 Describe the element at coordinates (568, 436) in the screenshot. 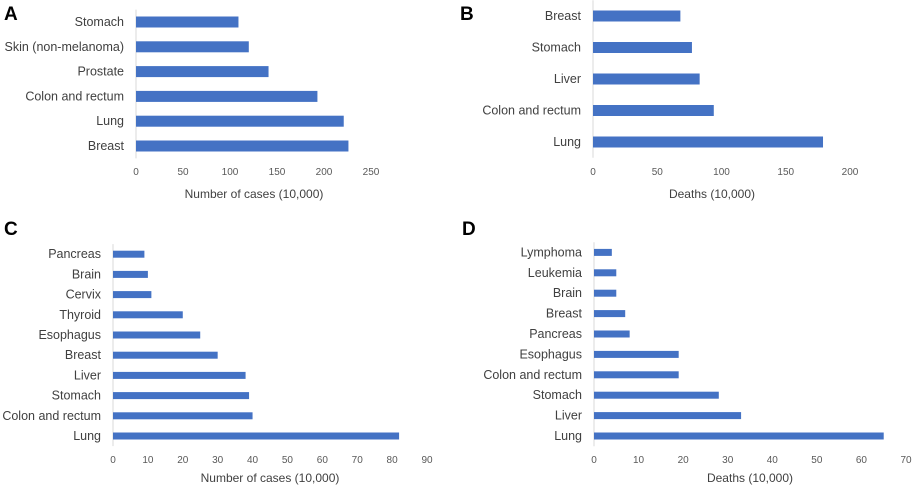

I see `panel-d-category-label: Lung` at that location.